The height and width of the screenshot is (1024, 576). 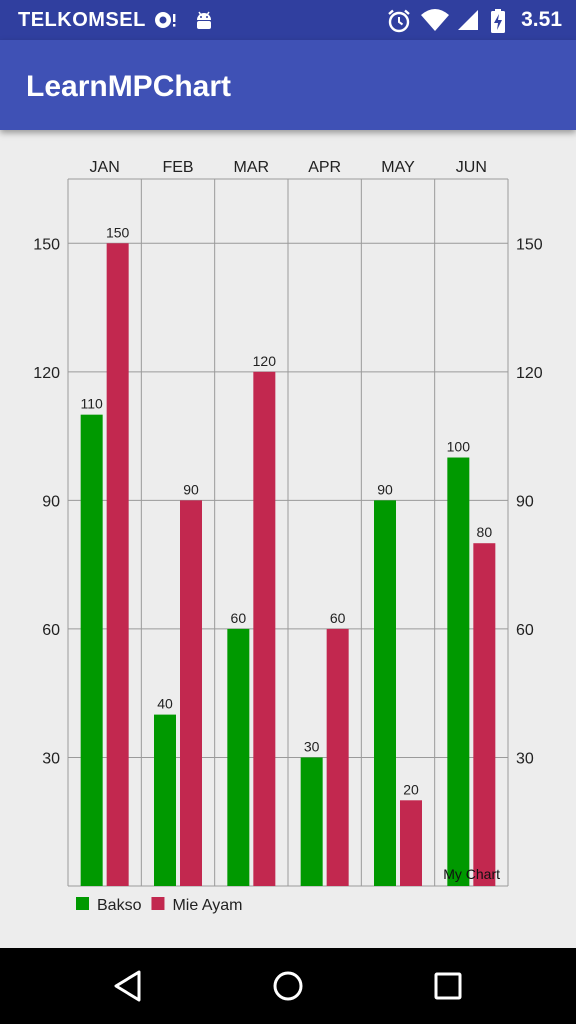 I want to click on chart-description: My Chart, so click(x=471, y=874).